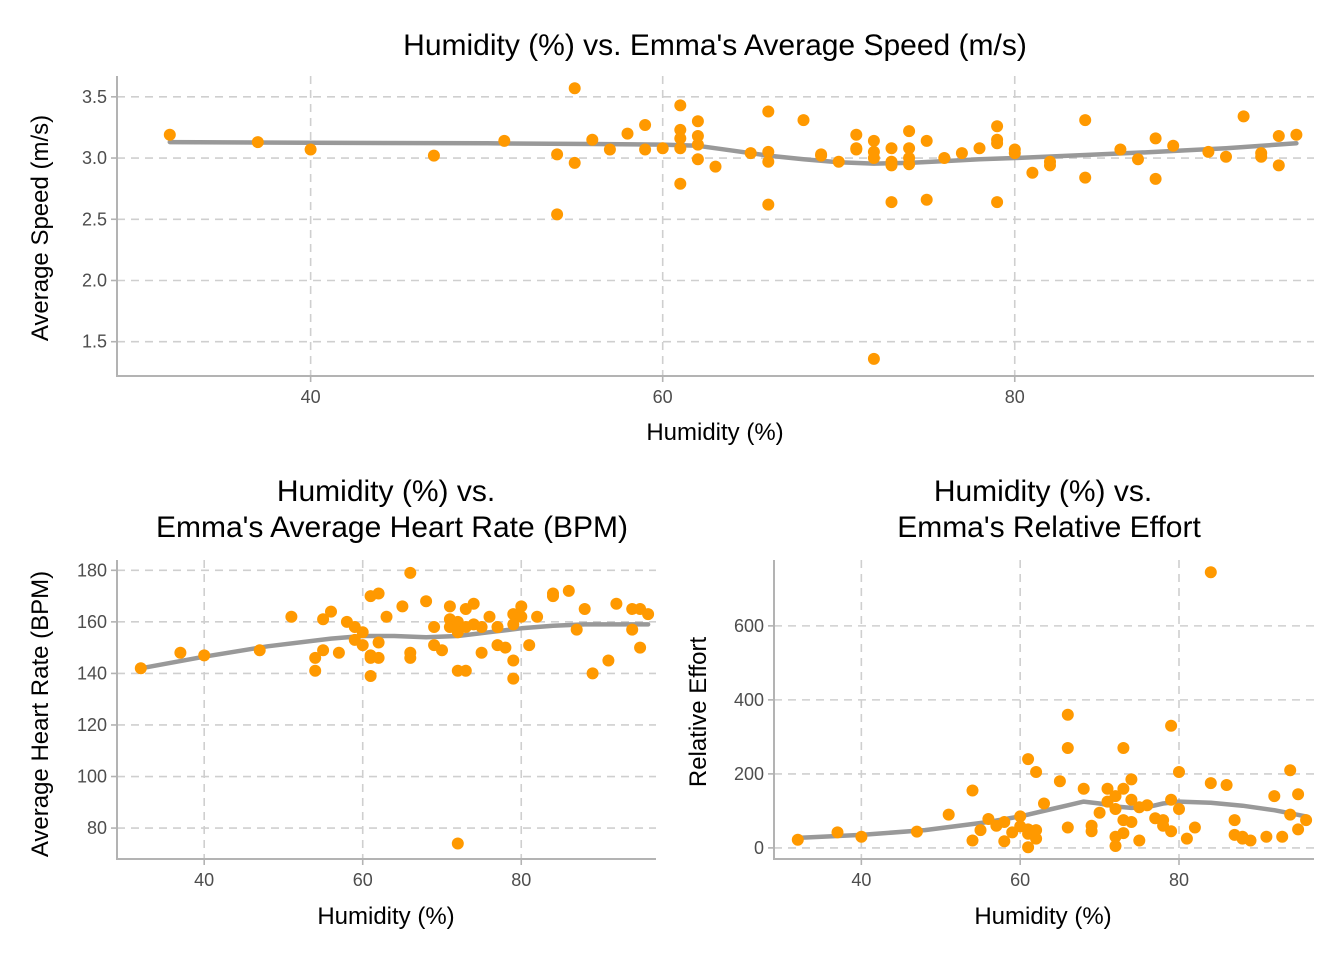 The width and height of the screenshot is (1344, 960). I want to click on y-tick-label: 2.5, so click(94, 219).